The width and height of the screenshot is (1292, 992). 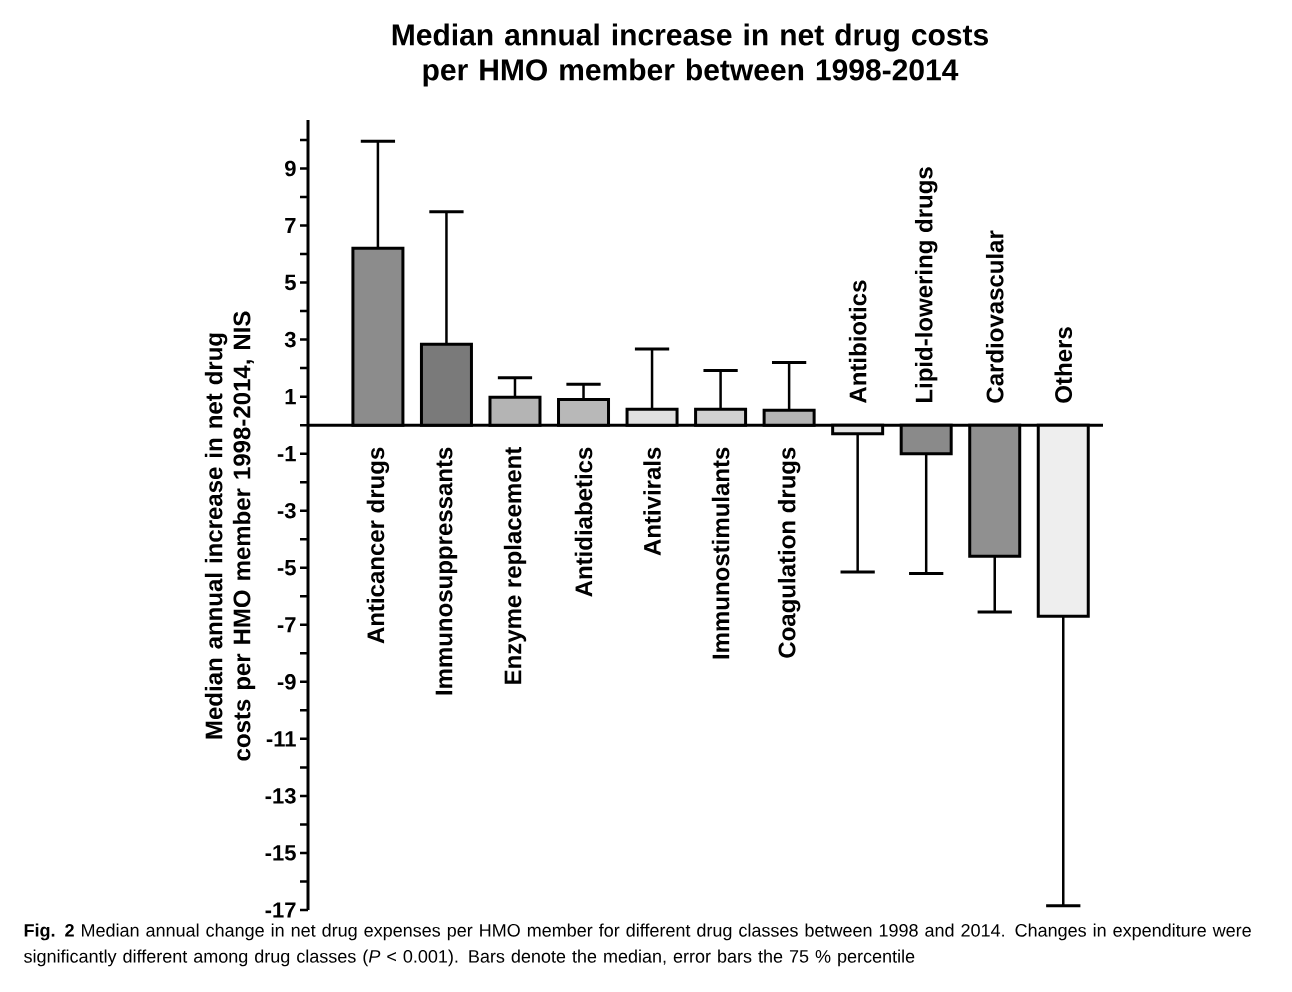 What do you see at coordinates (446, 571) in the screenshot?
I see `x-tick-label: Immunosuppressants` at bounding box center [446, 571].